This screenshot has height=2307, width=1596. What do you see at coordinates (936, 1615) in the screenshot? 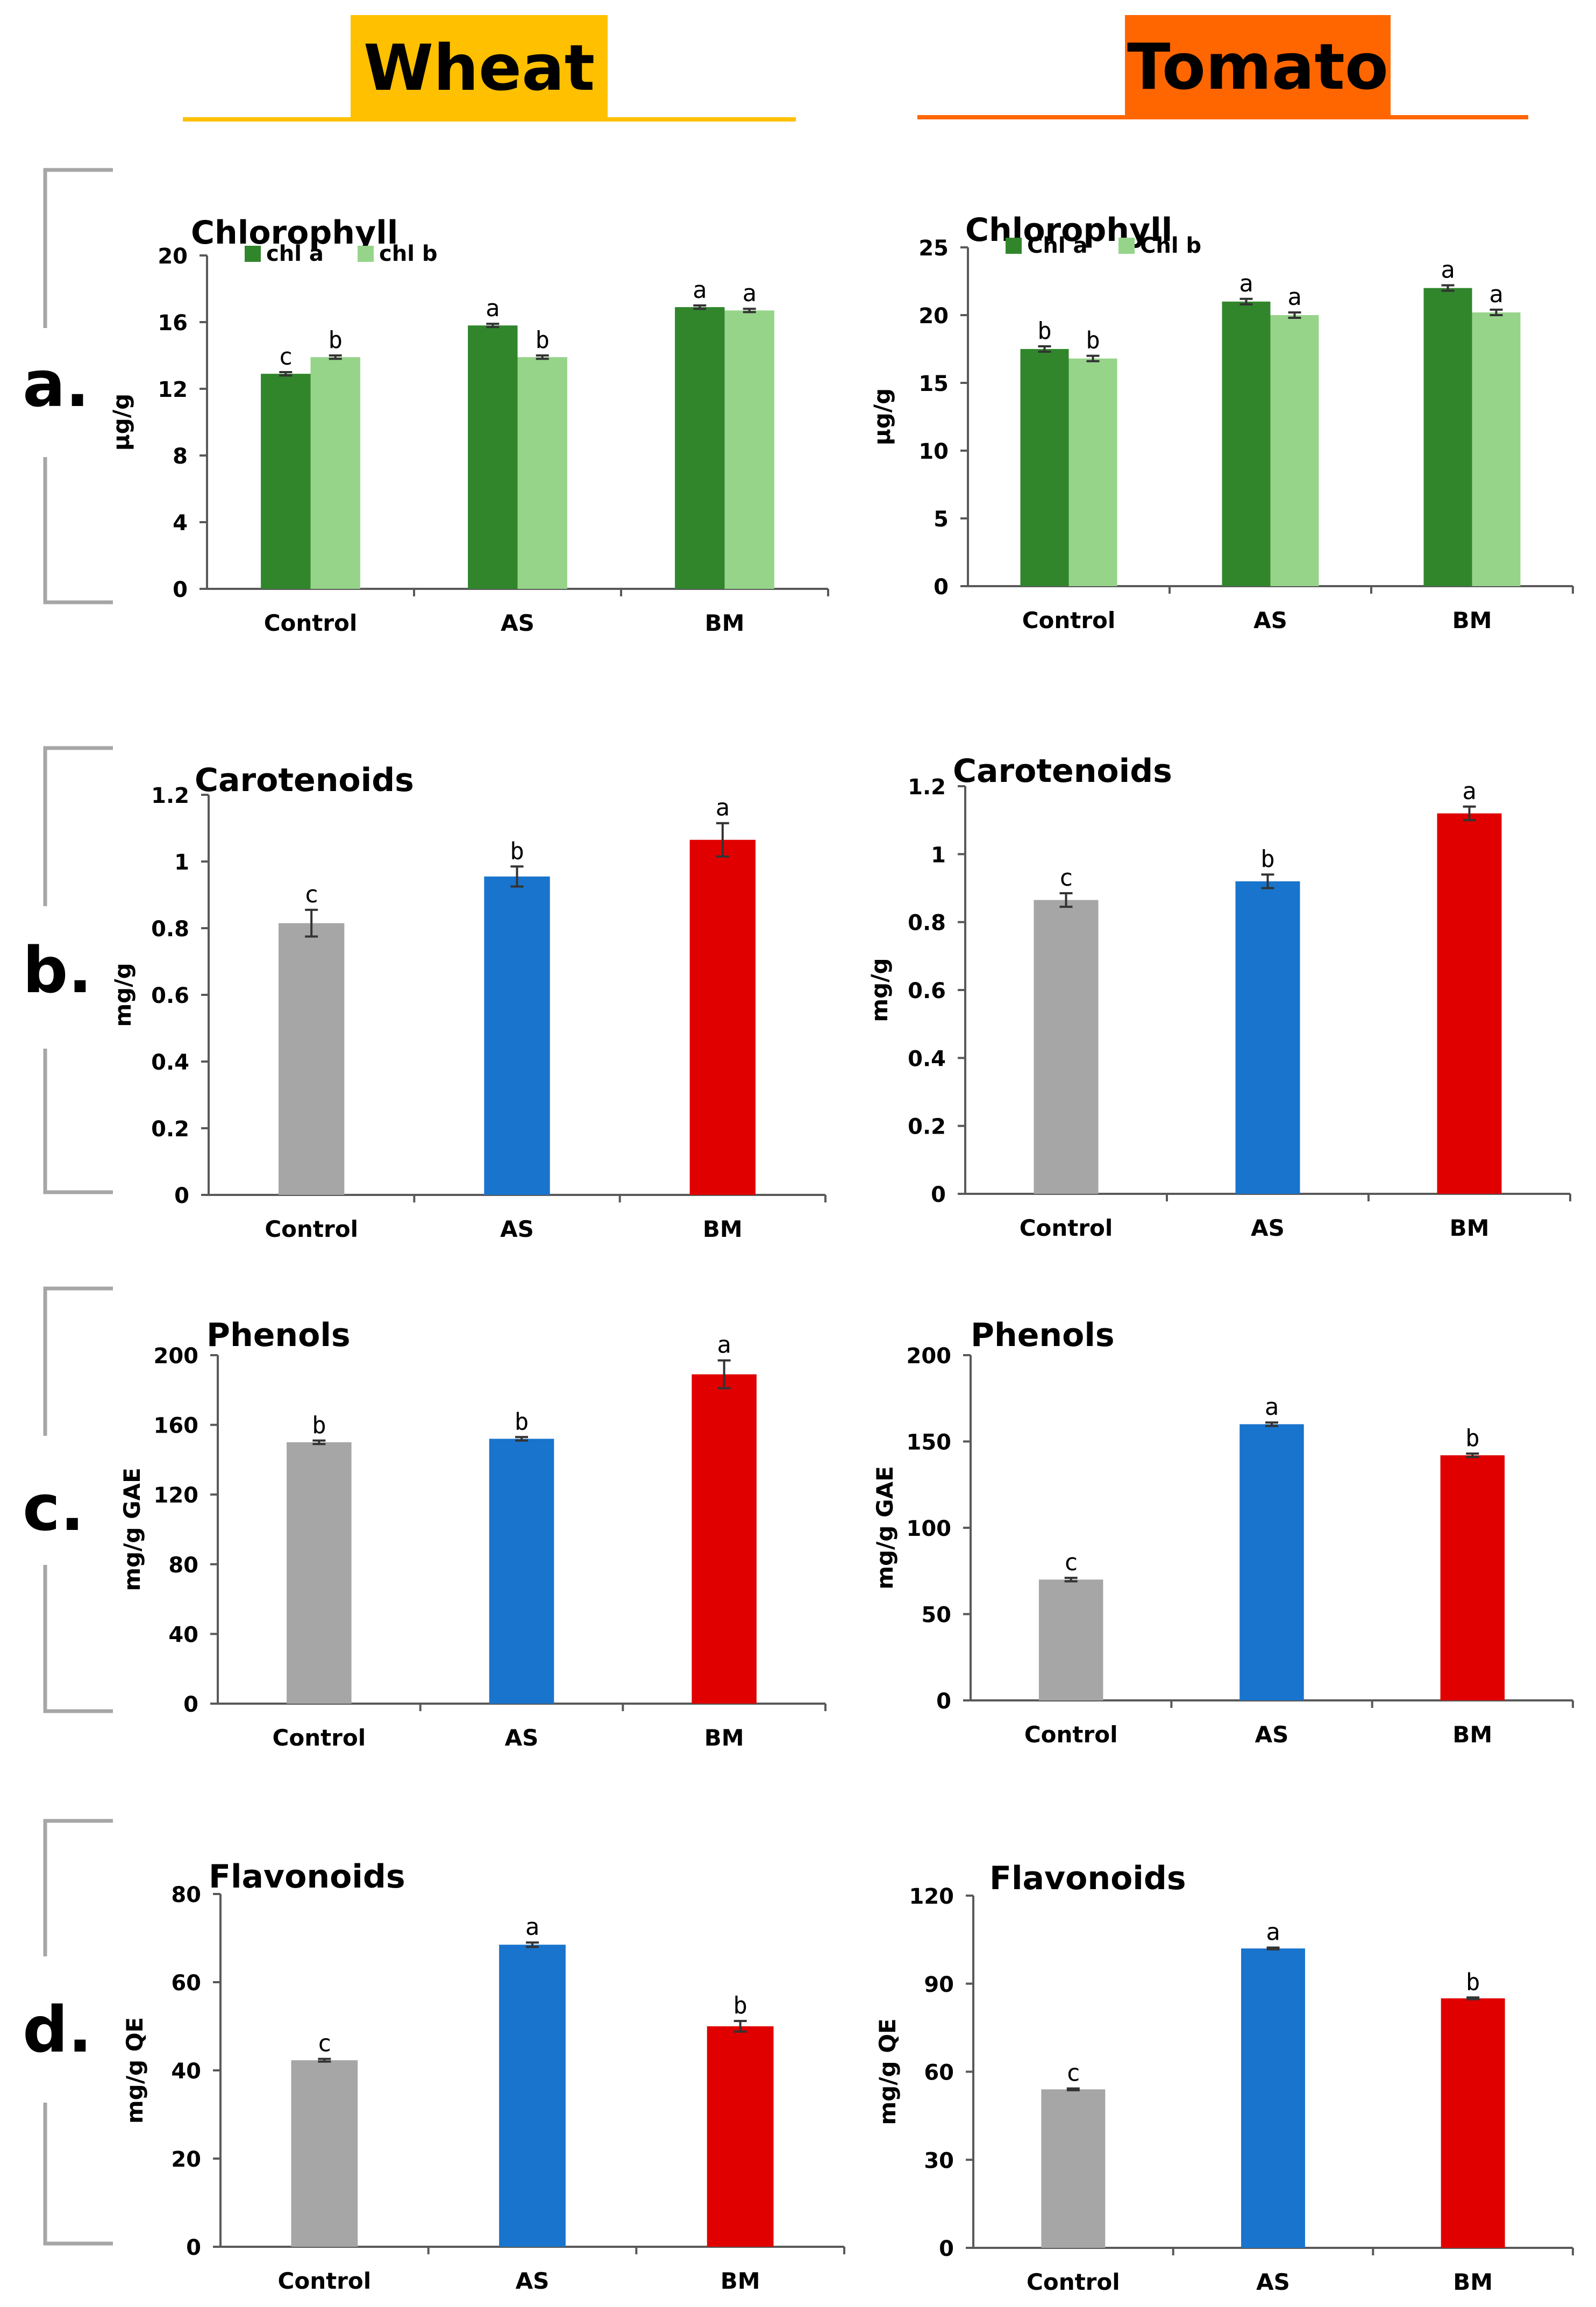
I see `y-tick-label: 50` at bounding box center [936, 1615].